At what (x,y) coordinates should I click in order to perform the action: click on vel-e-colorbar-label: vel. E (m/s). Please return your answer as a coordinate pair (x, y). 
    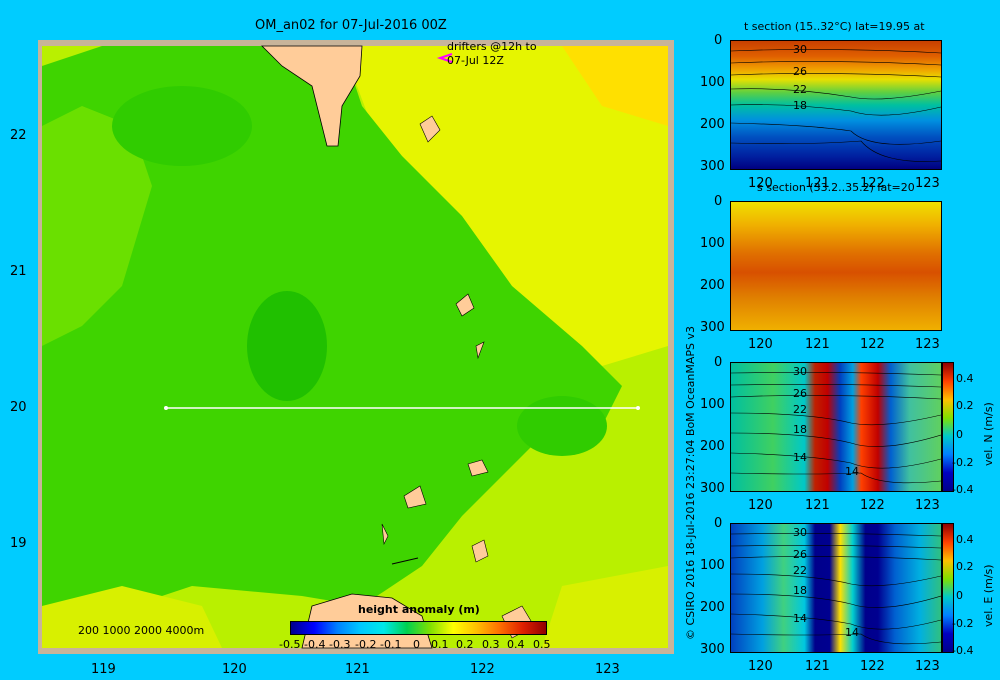
    Looking at the image, I should click on (988, 595).